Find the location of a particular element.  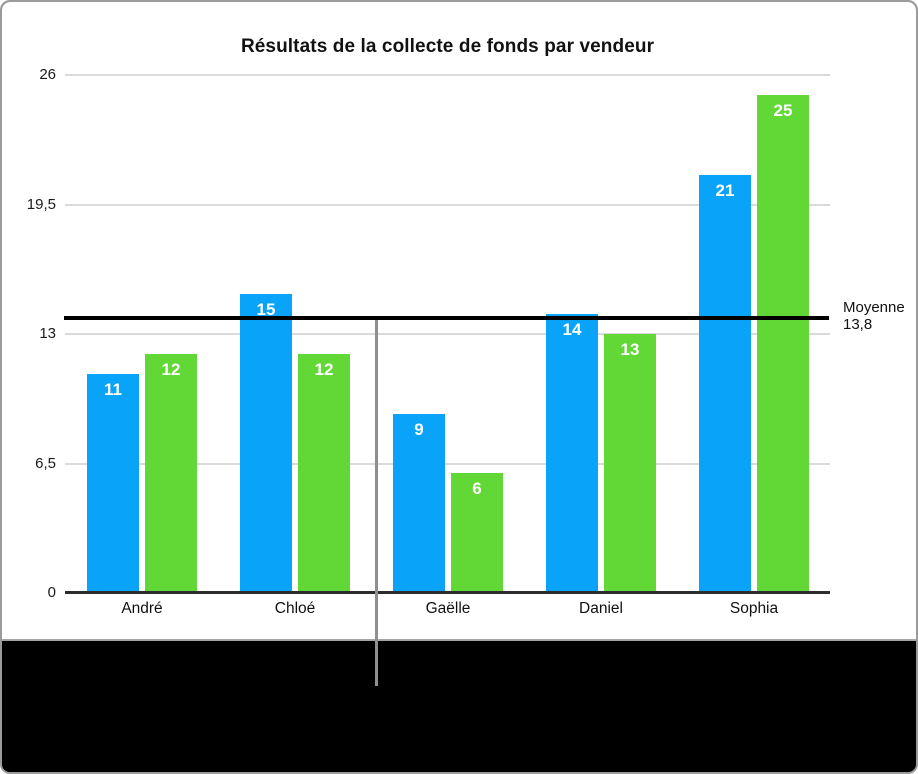

bar-value-label: 14 is located at coordinates (572, 329).